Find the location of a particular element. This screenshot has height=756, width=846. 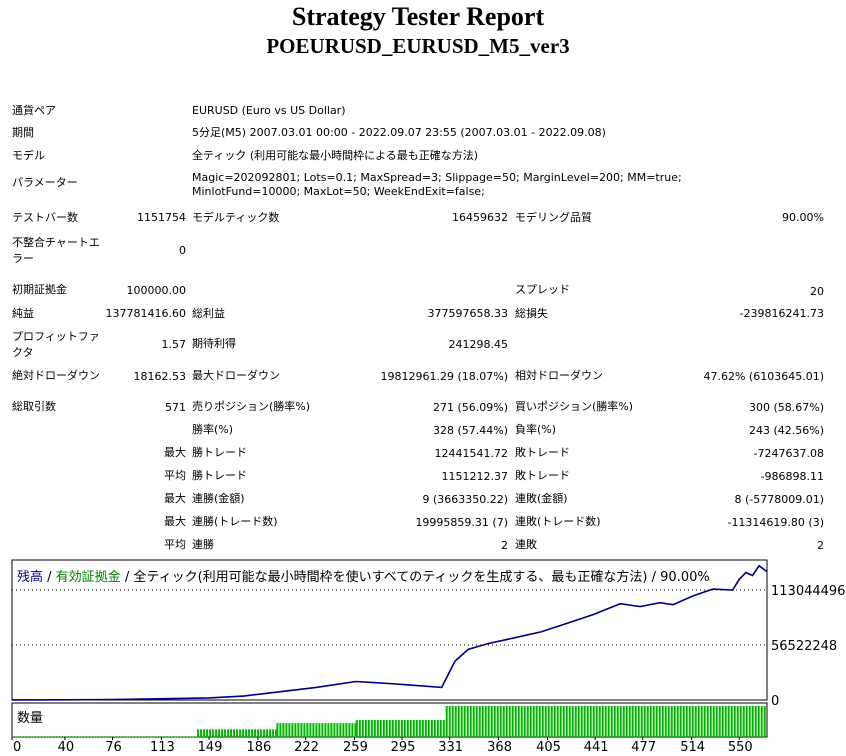

x-tick-label: 514 is located at coordinates (692, 747).